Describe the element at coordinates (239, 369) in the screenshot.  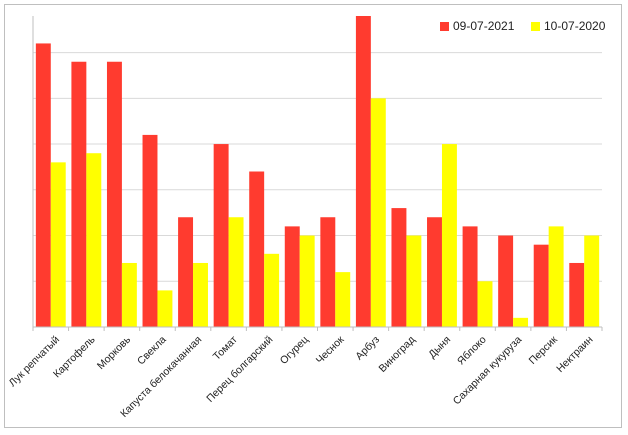
I see `x-tick-label: Перец болгарский` at that location.